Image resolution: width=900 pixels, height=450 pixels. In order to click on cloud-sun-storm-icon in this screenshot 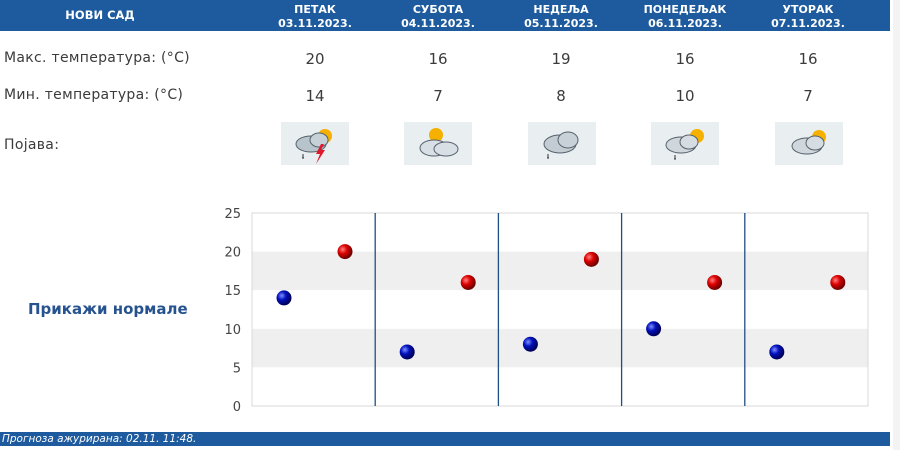, I will do `click(315, 143)`.